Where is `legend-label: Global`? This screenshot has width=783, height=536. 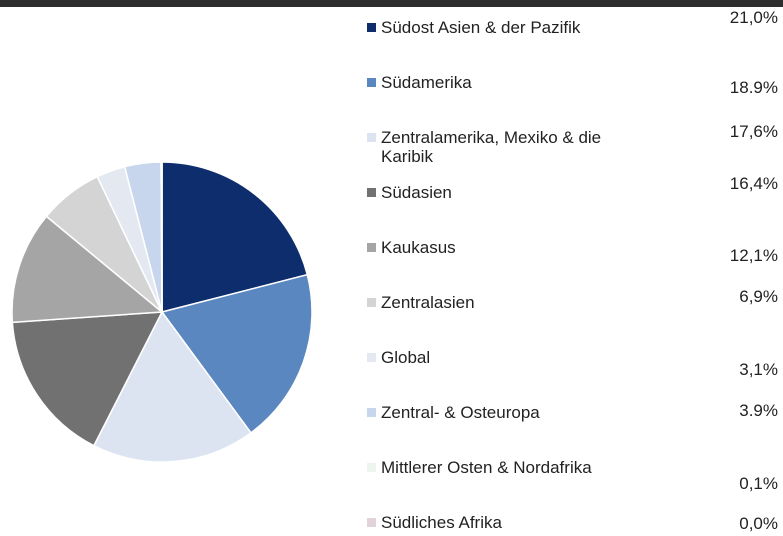
legend-label: Global is located at coordinates (406, 357).